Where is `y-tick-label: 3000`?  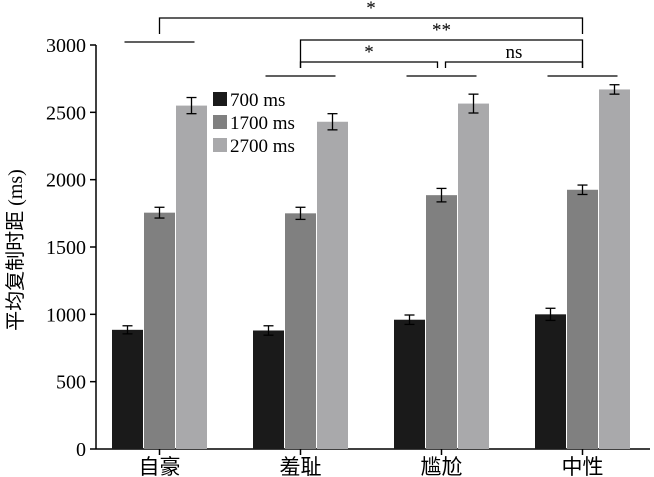
y-tick-label: 3000 is located at coordinates (66, 46).